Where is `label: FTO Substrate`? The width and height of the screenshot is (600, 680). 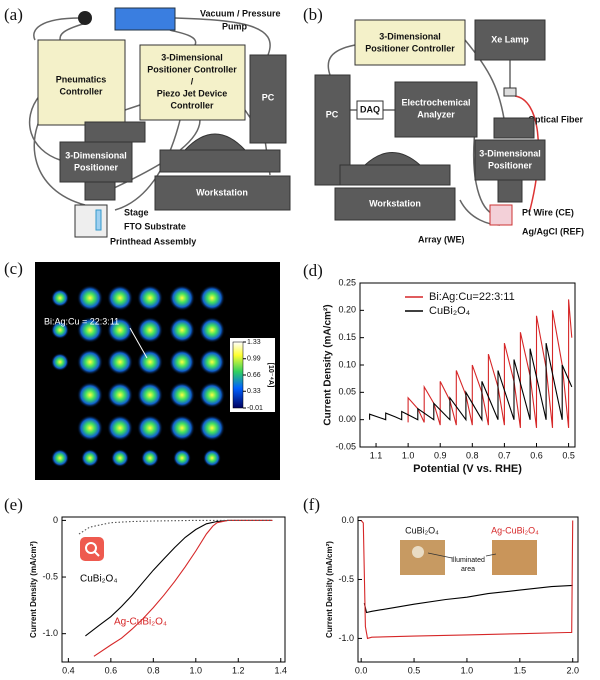 label: FTO Substrate is located at coordinates (155, 226).